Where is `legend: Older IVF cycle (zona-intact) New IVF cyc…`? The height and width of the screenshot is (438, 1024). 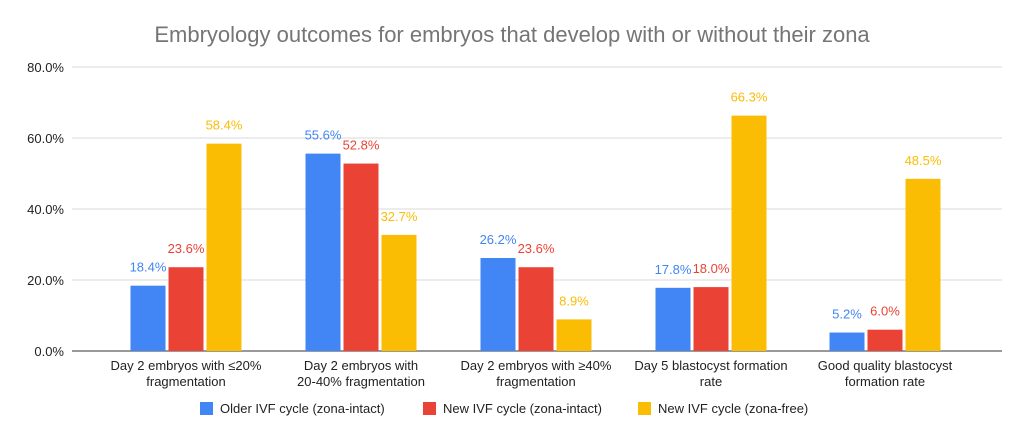 legend: Older IVF cycle (zona-intact) New IVF cyc… is located at coordinates (504, 408).